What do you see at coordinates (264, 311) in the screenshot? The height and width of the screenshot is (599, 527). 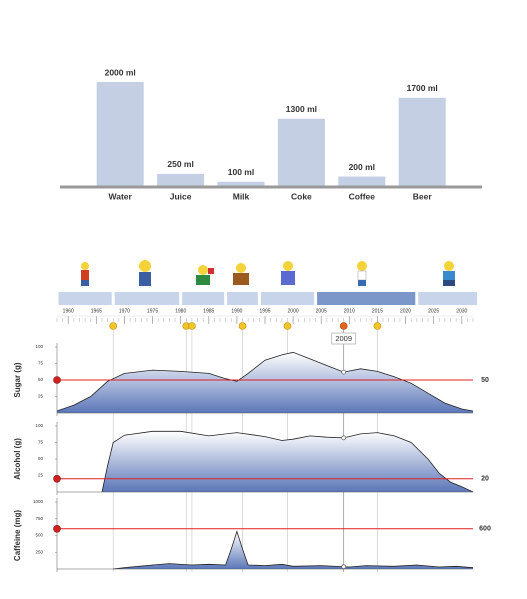 I see `x-tick-label: 1995` at bounding box center [264, 311].